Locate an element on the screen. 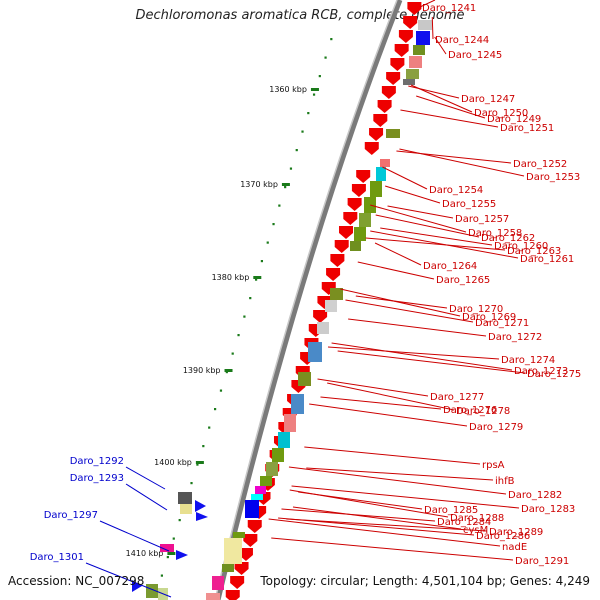 This screenshot has height=600, width=600. gene-label: Daro_1283 is located at coordinates (548, 509).